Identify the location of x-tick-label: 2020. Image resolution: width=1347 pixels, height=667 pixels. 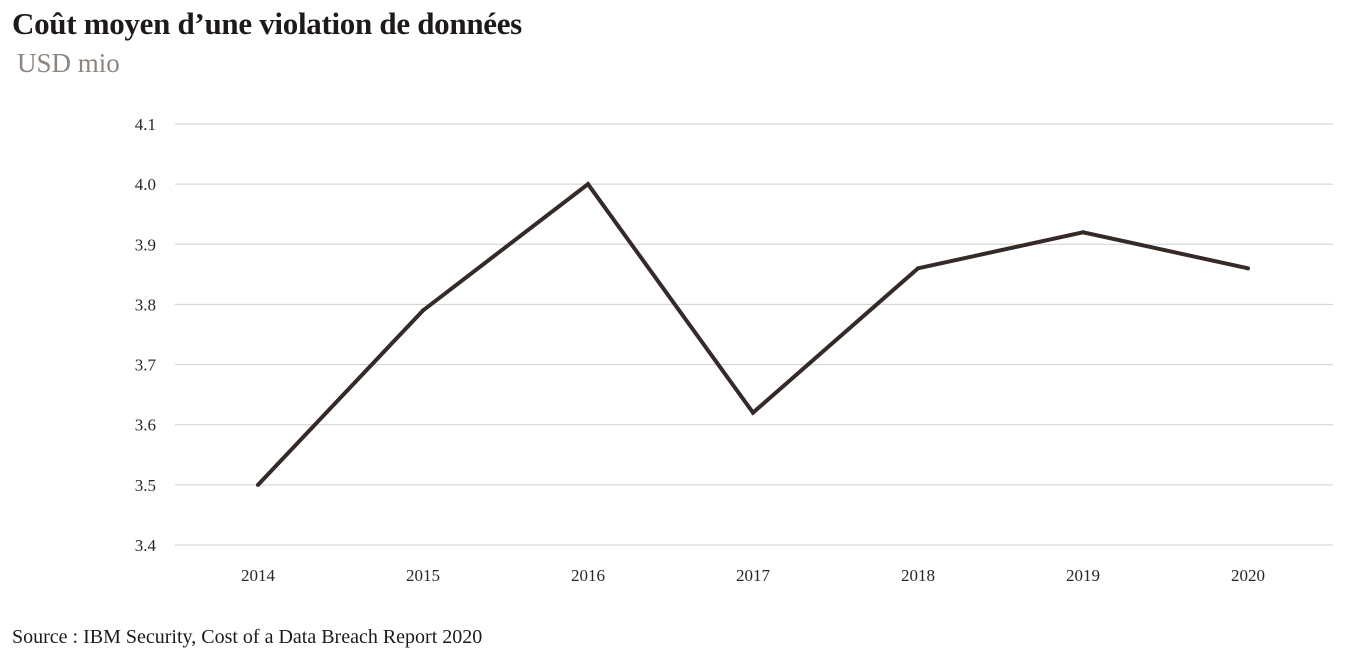
(1248, 575).